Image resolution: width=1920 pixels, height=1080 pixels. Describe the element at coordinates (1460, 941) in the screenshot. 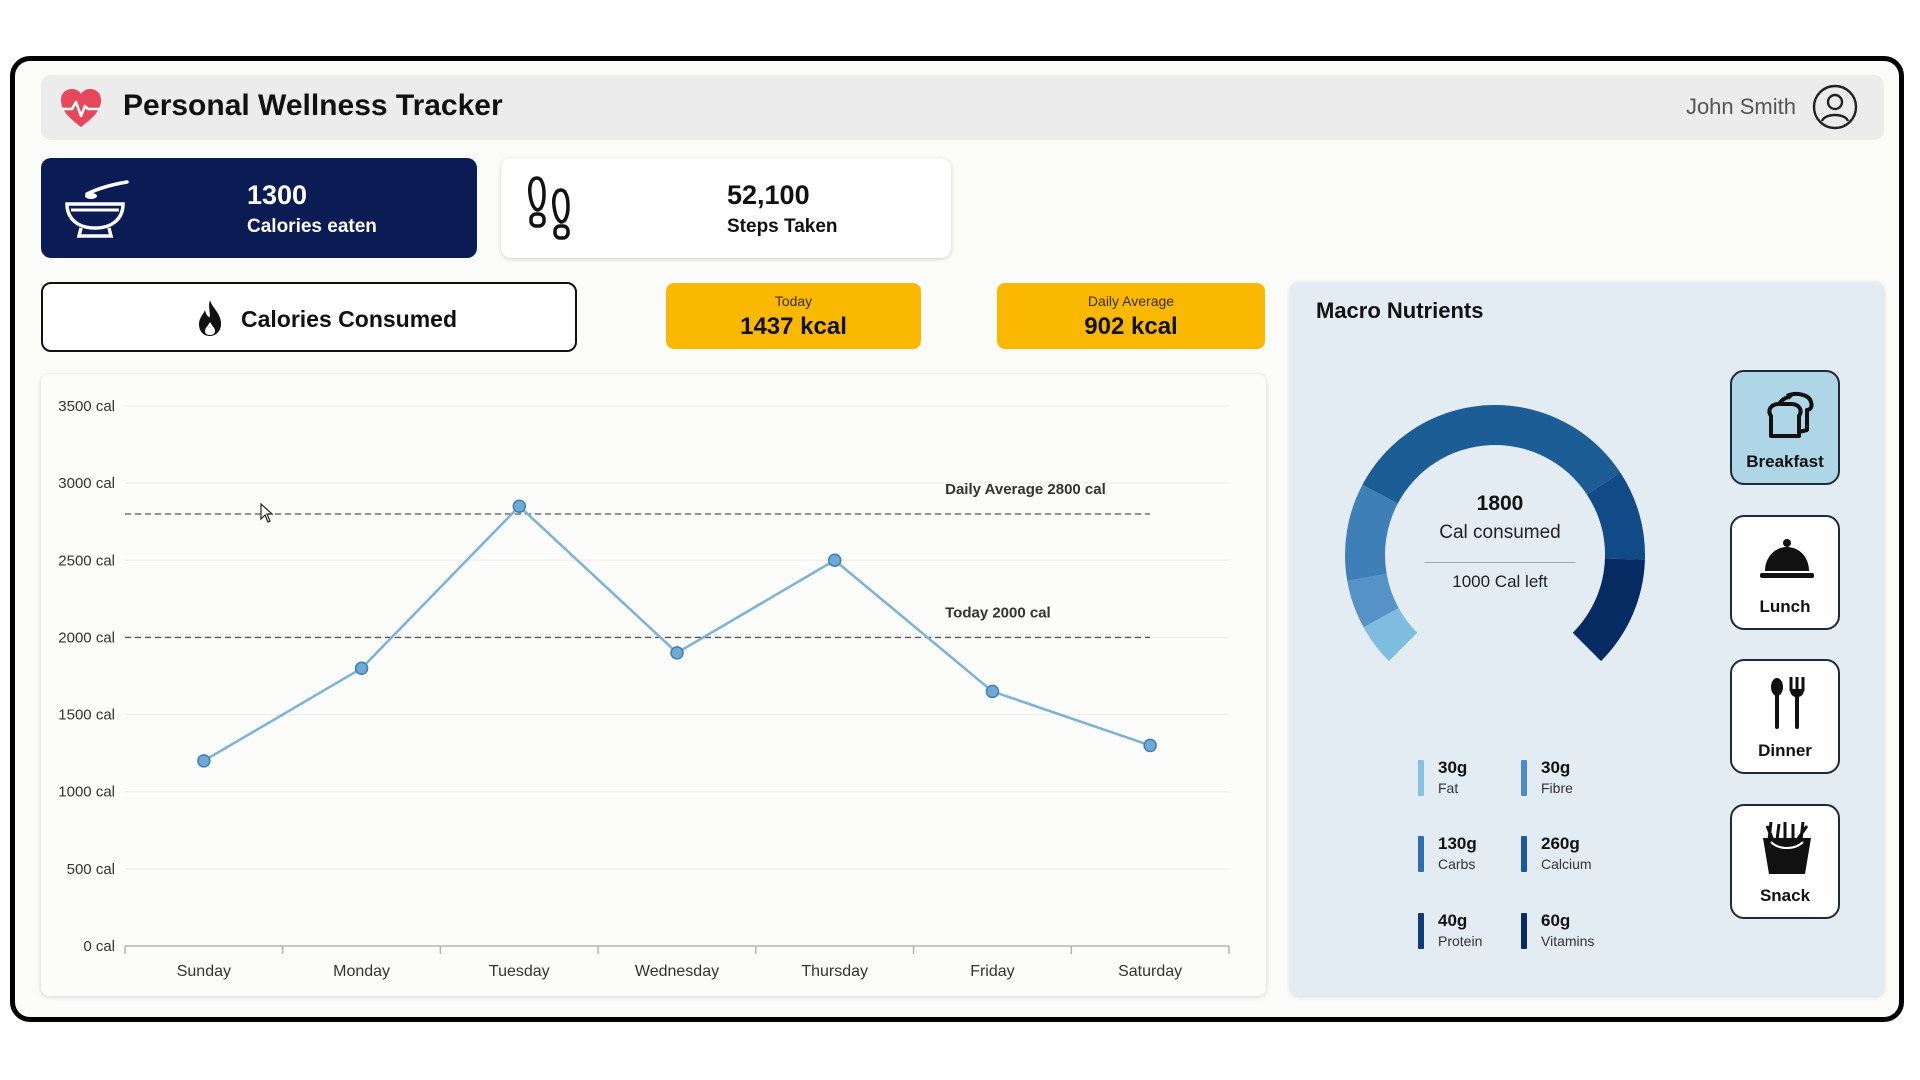

I see `nutrient-label: Protein` at that location.